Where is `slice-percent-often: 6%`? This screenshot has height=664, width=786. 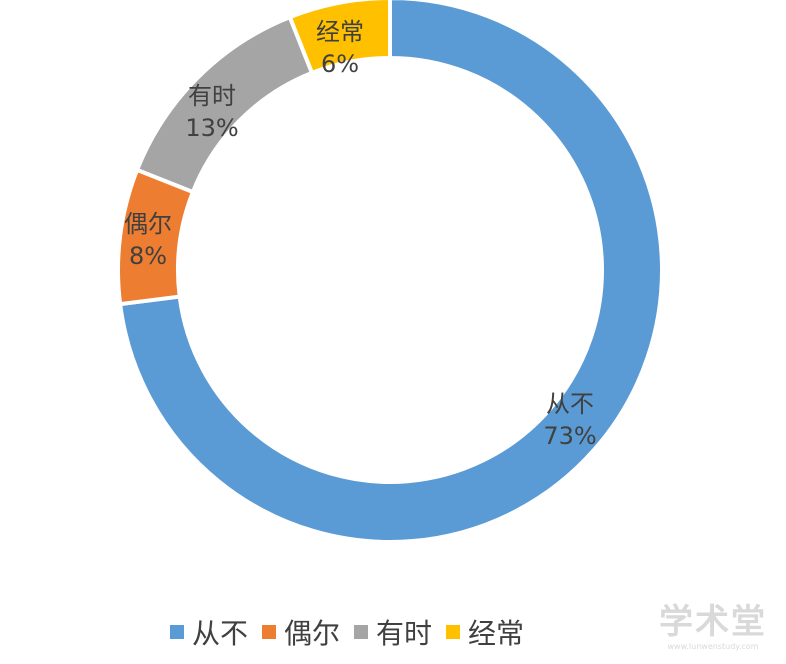
slice-percent-often: 6% is located at coordinates (340, 64).